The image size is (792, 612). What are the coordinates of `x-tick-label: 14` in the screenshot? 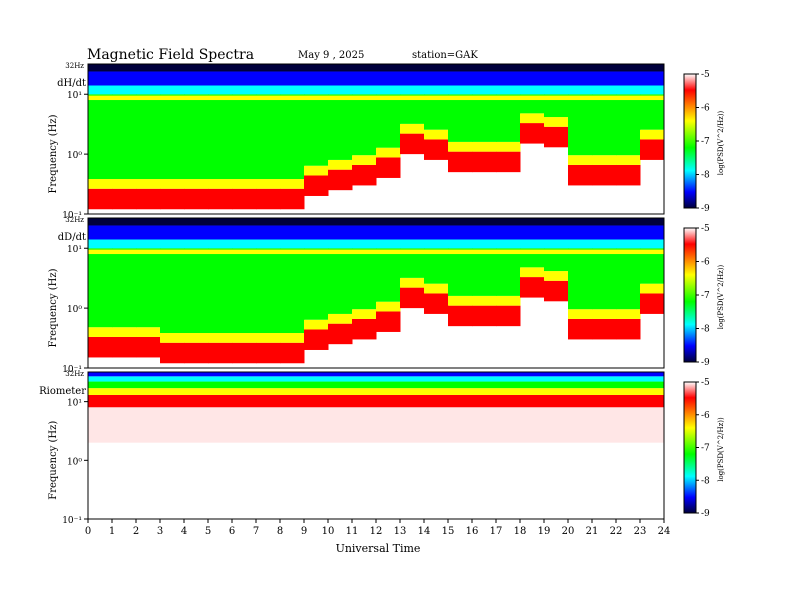 It's located at (424, 531).